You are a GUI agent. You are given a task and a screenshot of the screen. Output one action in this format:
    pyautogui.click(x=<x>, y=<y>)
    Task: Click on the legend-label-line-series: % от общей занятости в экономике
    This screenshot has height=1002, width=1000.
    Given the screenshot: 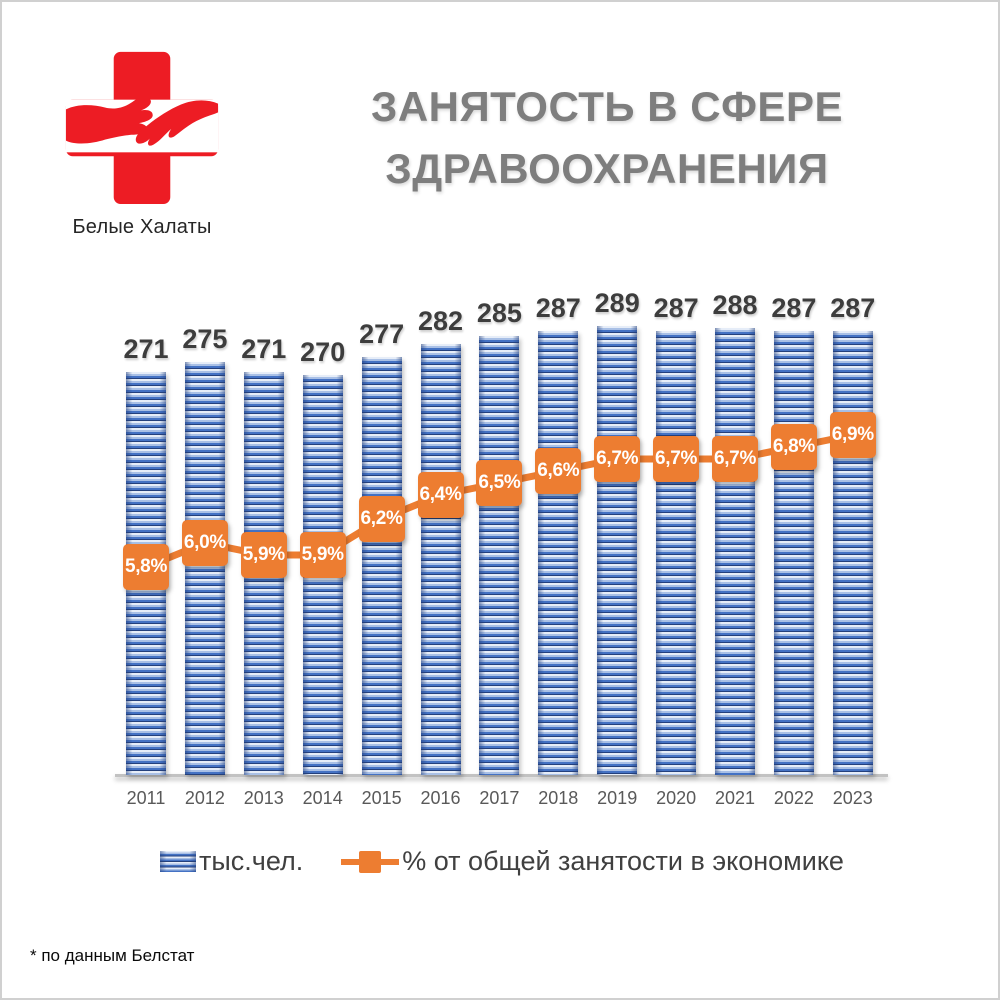 What is the action you would take?
    pyautogui.click(x=623, y=861)
    